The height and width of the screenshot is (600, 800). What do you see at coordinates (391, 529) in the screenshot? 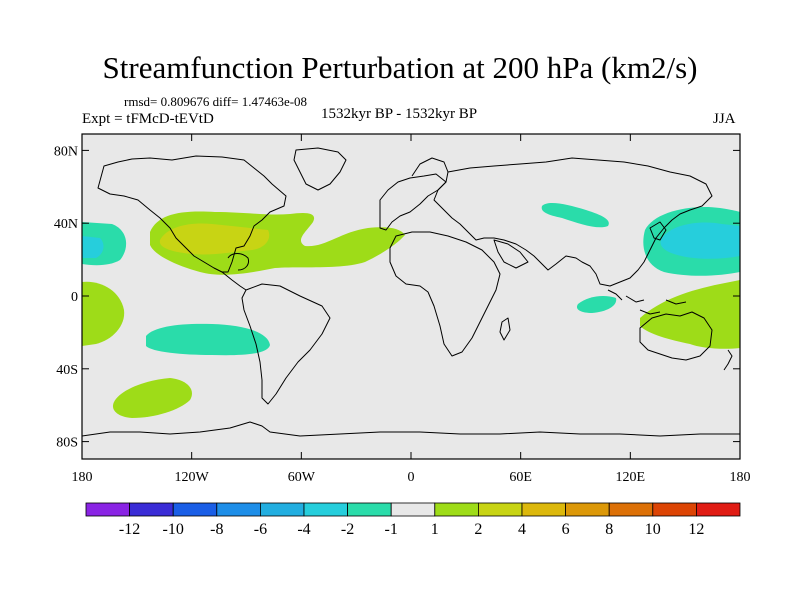
I see `colorbar-label: -1` at bounding box center [391, 529].